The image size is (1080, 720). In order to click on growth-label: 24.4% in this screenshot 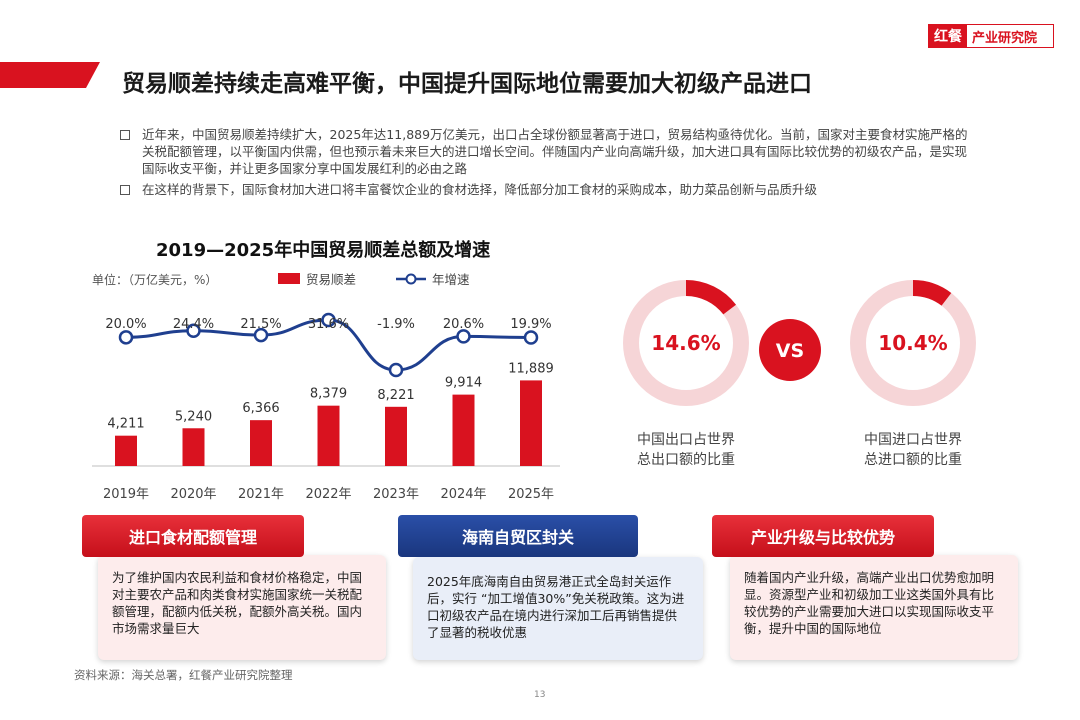, I will do `click(193, 324)`.